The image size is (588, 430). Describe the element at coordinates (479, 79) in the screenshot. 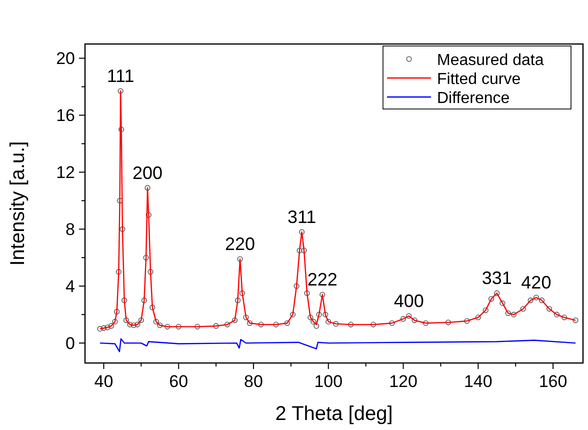

I see `legend-label: Fitted curve` at that location.